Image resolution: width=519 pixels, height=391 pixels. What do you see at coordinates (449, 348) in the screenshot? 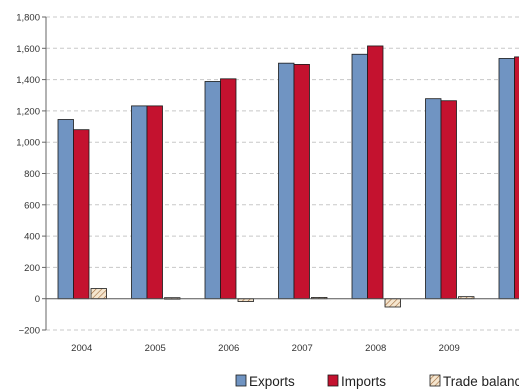
I see `x-tick-label: 2009` at bounding box center [449, 348].